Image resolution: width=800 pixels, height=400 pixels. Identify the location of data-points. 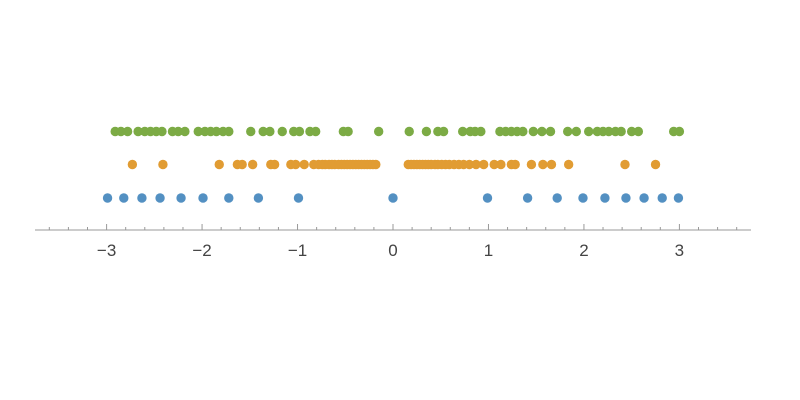
(393, 164).